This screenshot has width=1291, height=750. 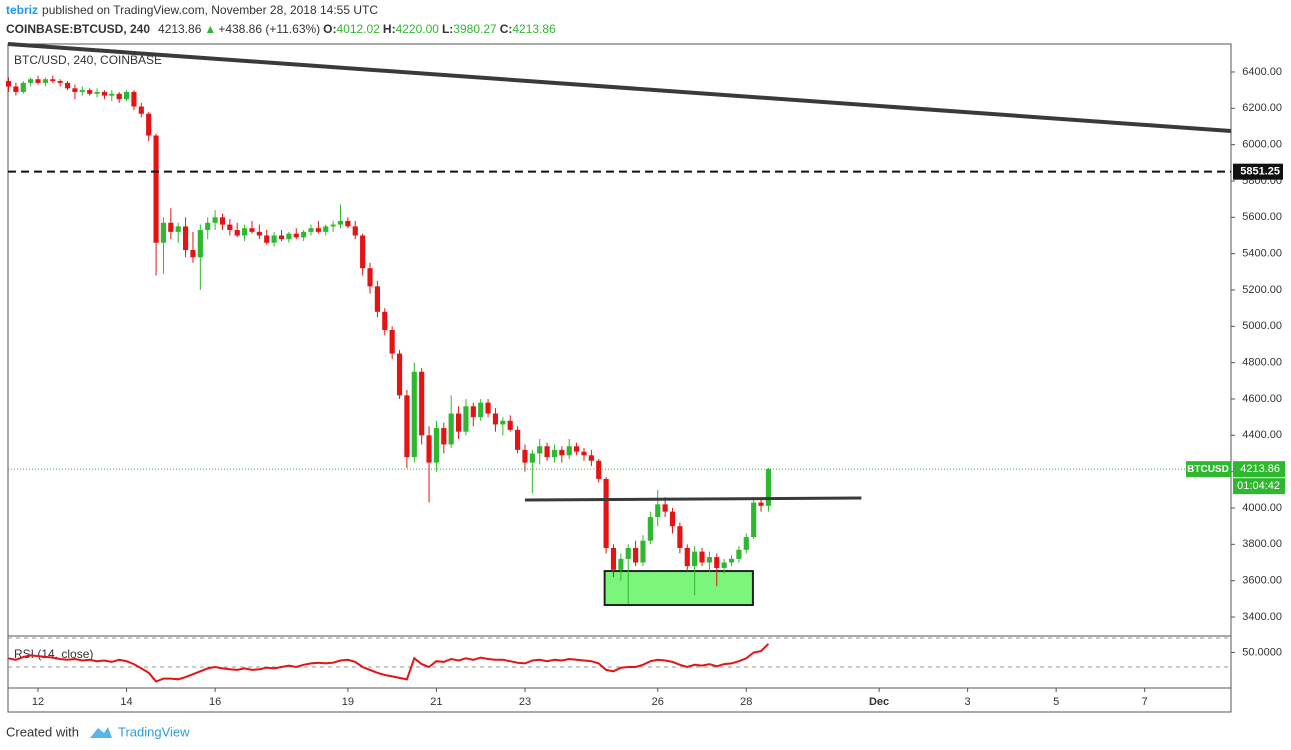 I want to click on x-tick-label: 23, so click(x=525, y=702).